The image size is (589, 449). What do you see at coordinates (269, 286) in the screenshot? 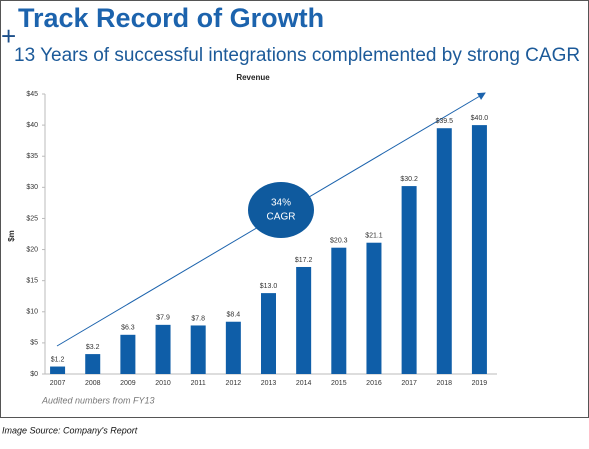
I see `value-label: $13.0` at bounding box center [269, 286].